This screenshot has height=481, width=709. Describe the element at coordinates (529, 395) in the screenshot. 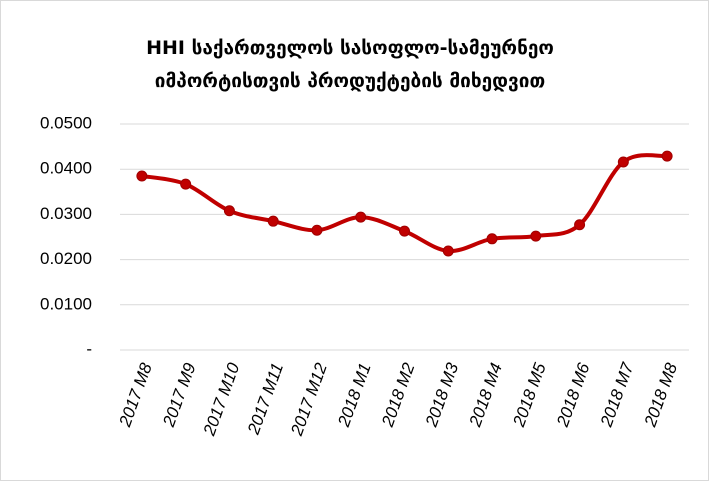

I see `x-tick-label: 2018 M5` at that location.